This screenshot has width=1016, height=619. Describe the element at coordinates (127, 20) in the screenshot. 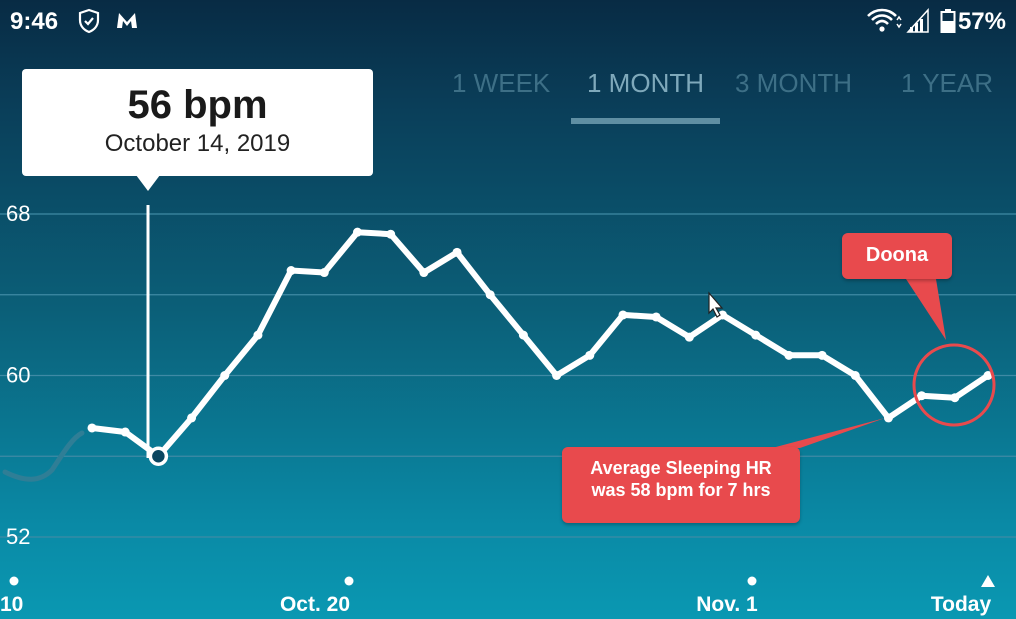

I see `malwarebytes-icon` at that location.